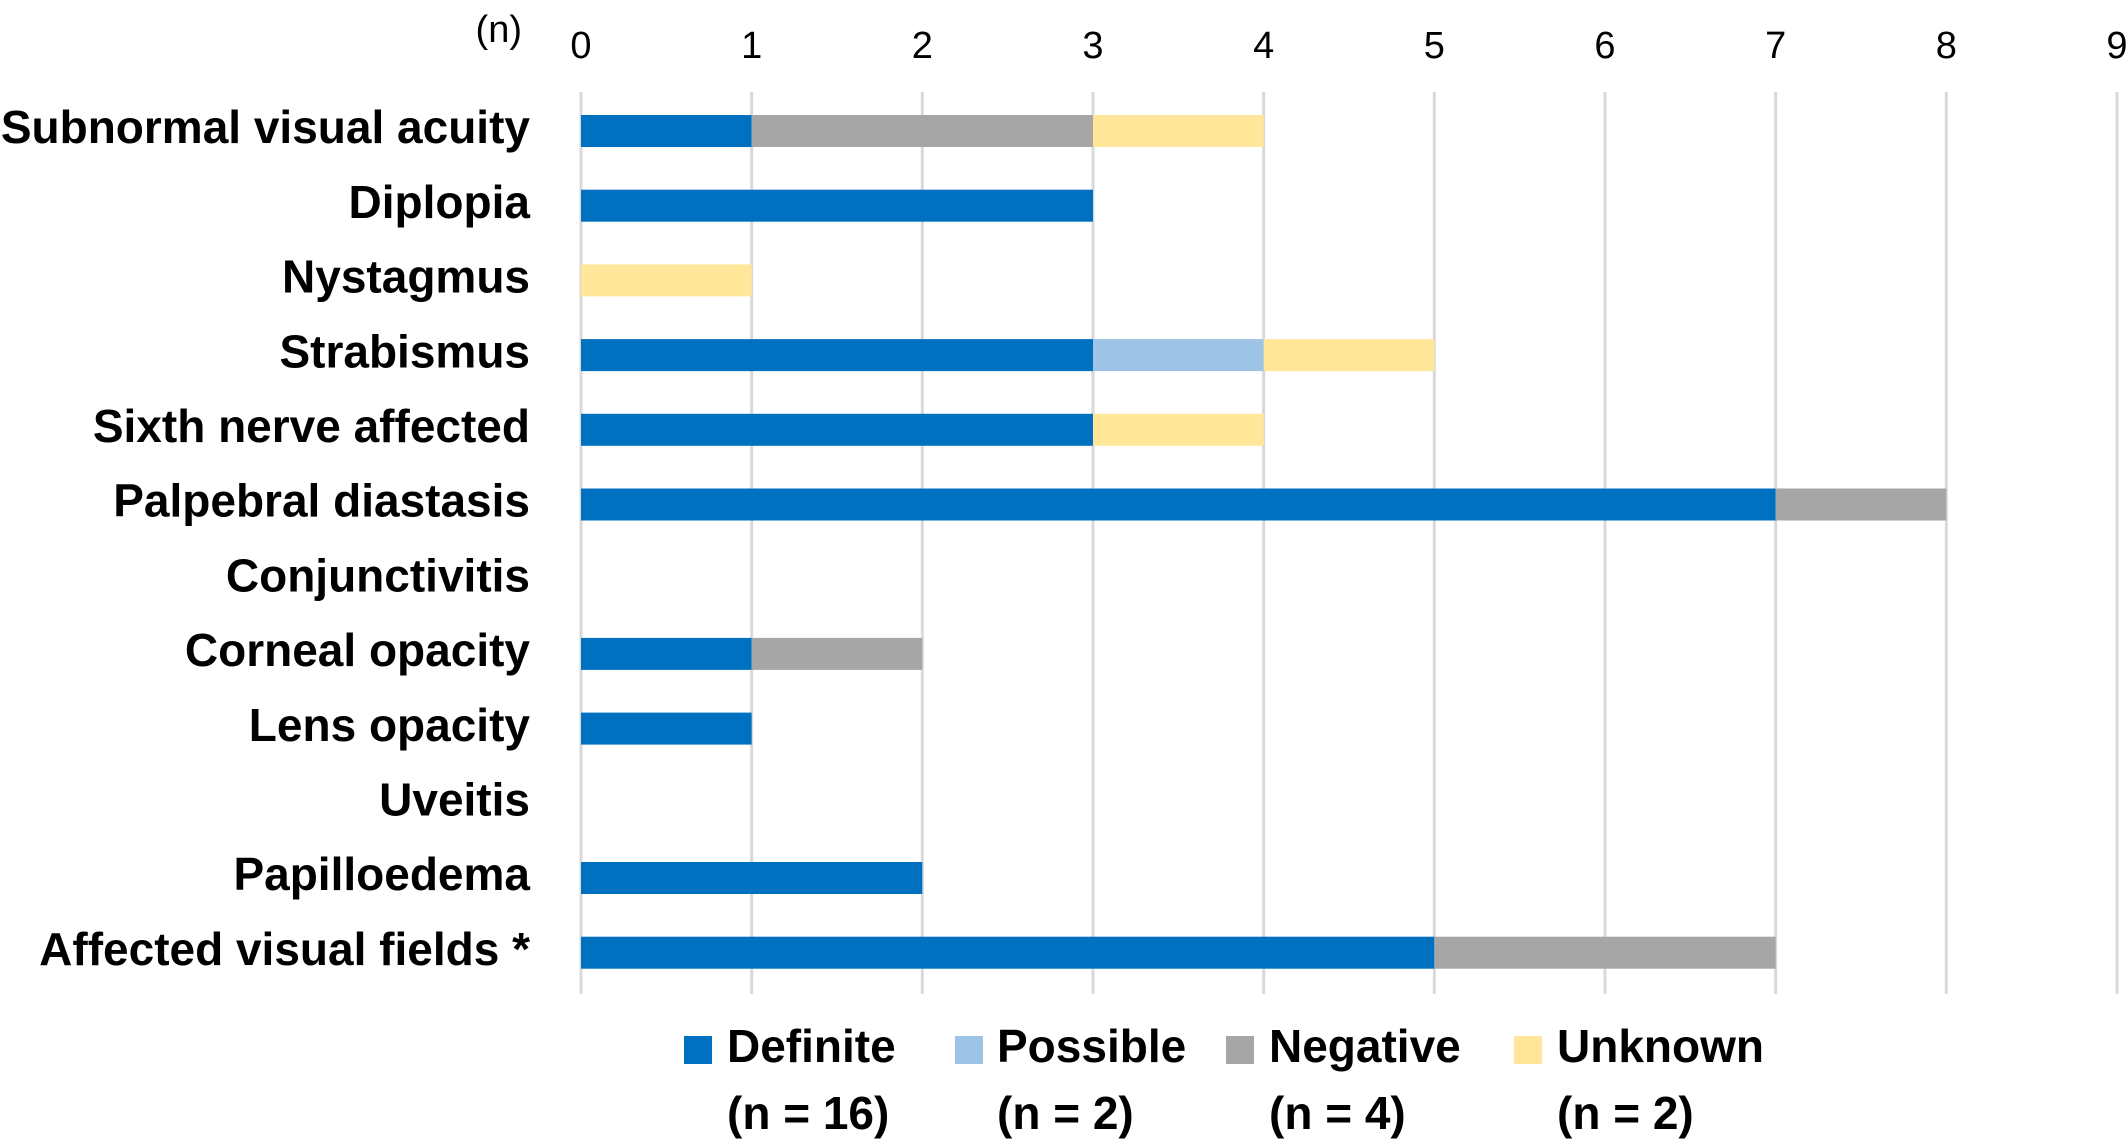 Image resolution: width=2128 pixels, height=1147 pixels. I want to click on legend-swatch-negative, so click(1240, 1050).